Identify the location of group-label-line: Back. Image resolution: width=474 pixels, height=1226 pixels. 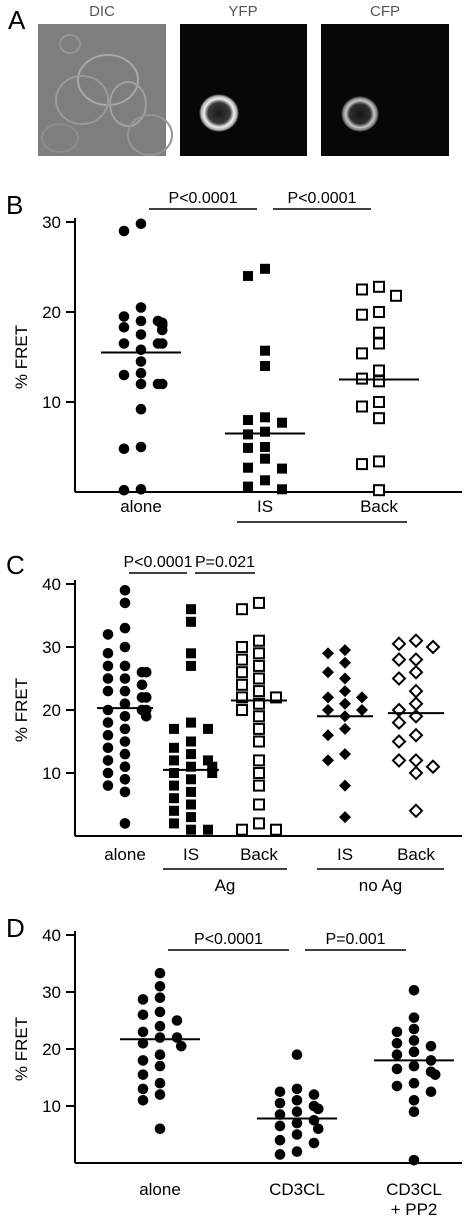
(259, 854).